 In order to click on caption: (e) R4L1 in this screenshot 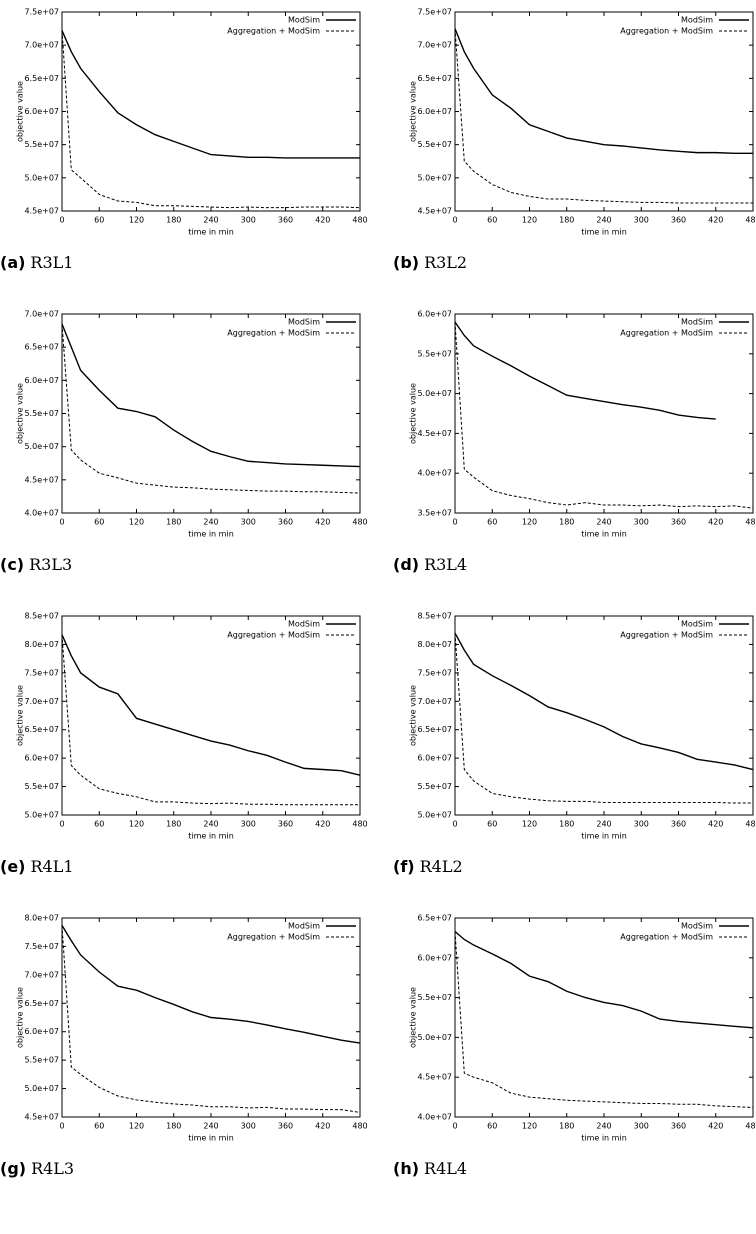, I will do `click(37, 866)`.